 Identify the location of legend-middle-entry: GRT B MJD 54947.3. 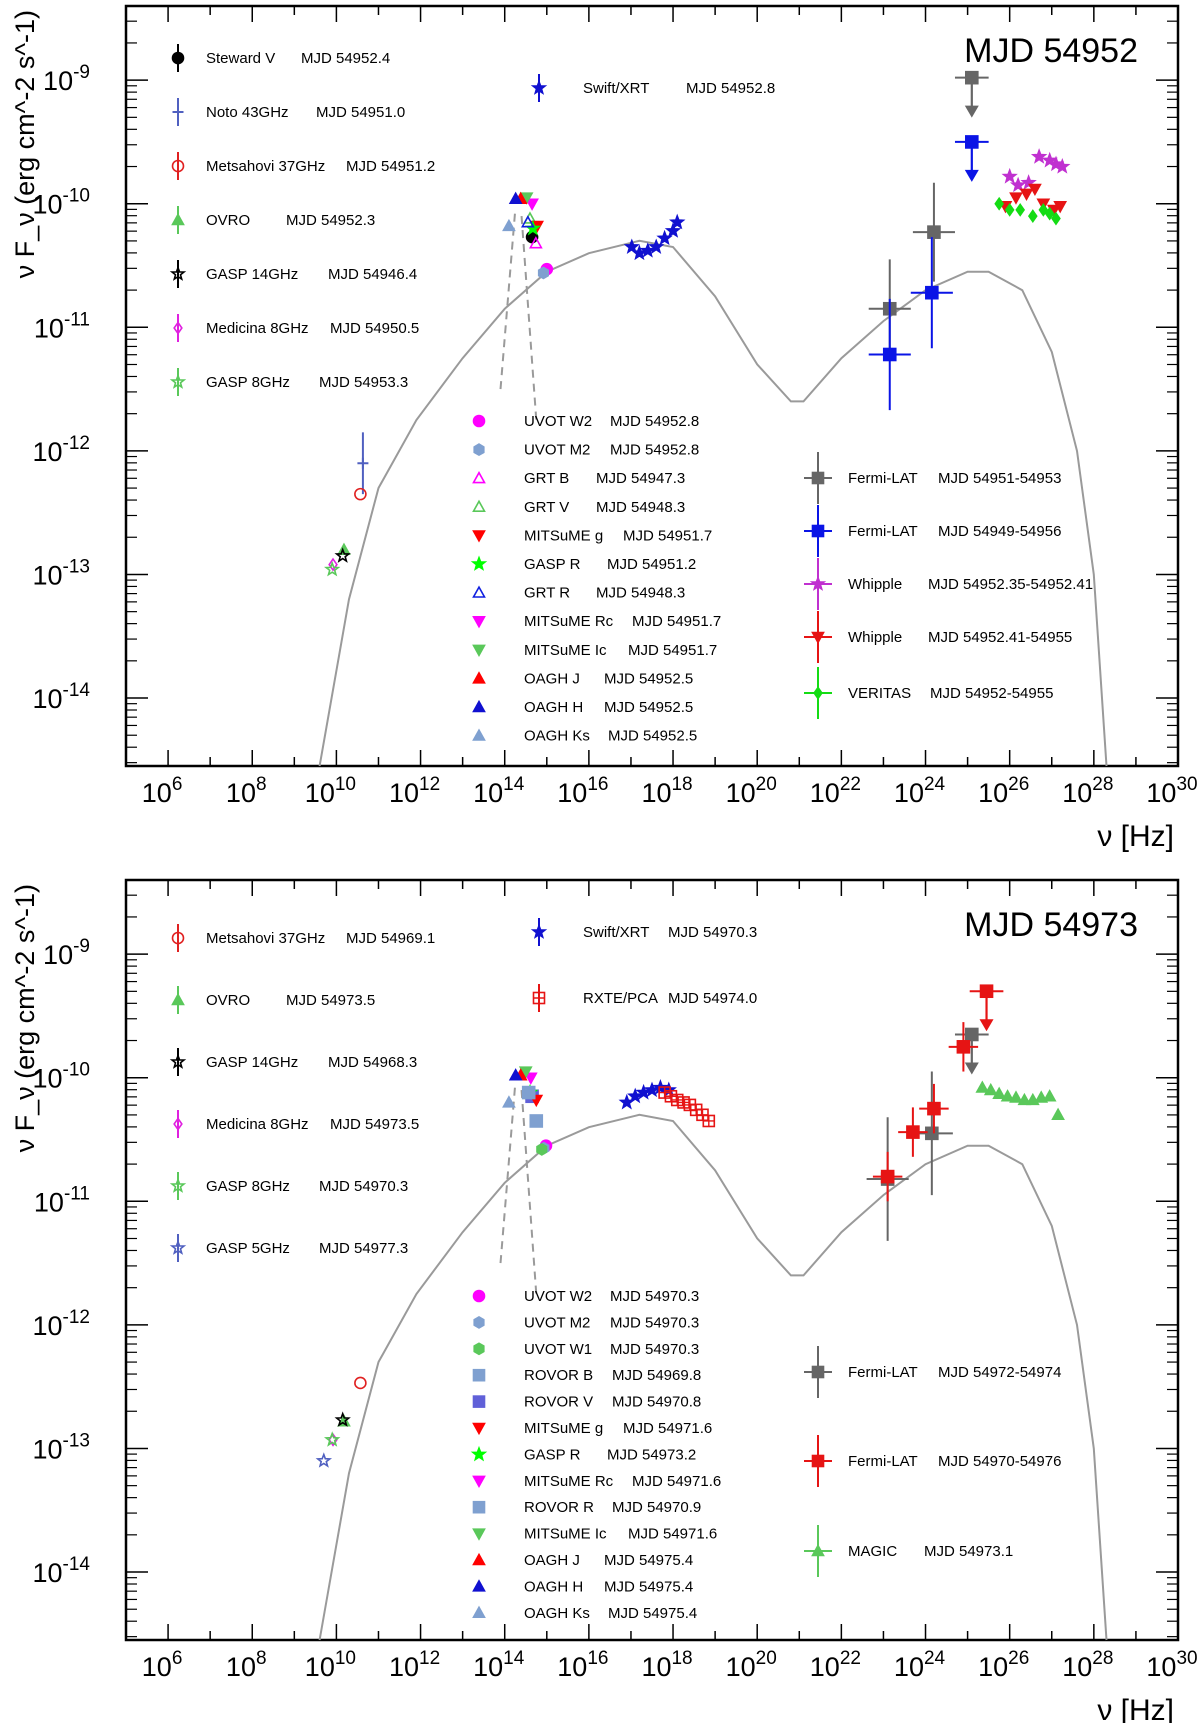
(578, 478).